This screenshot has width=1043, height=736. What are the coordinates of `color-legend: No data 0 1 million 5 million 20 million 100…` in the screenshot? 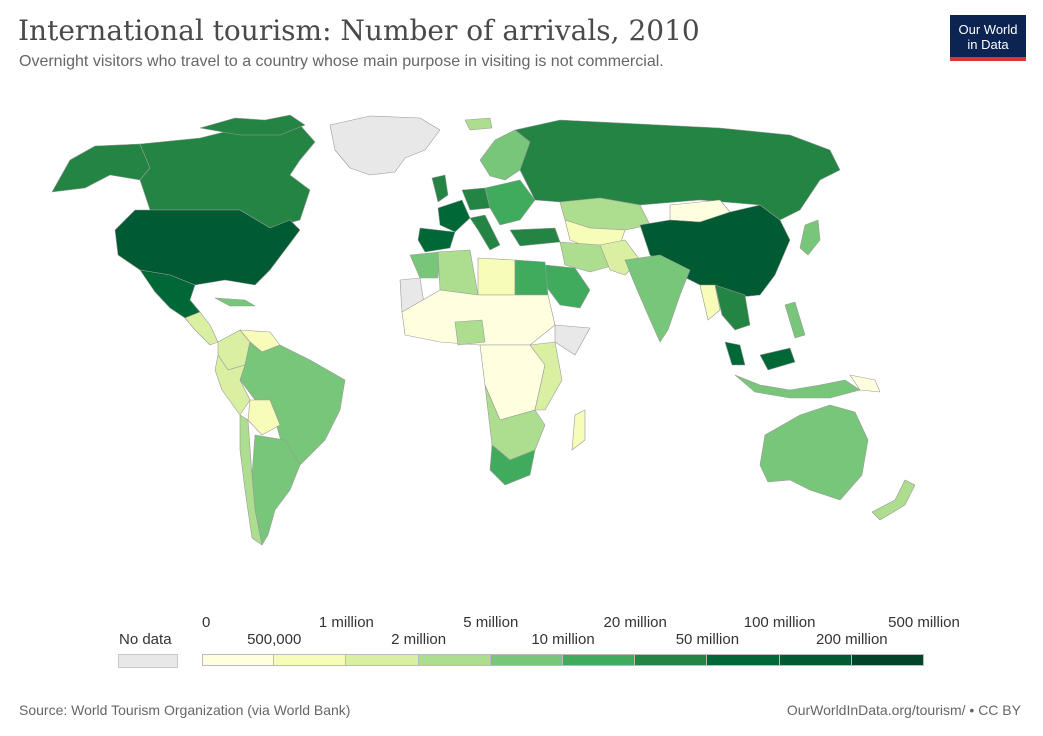 It's located at (521, 640).